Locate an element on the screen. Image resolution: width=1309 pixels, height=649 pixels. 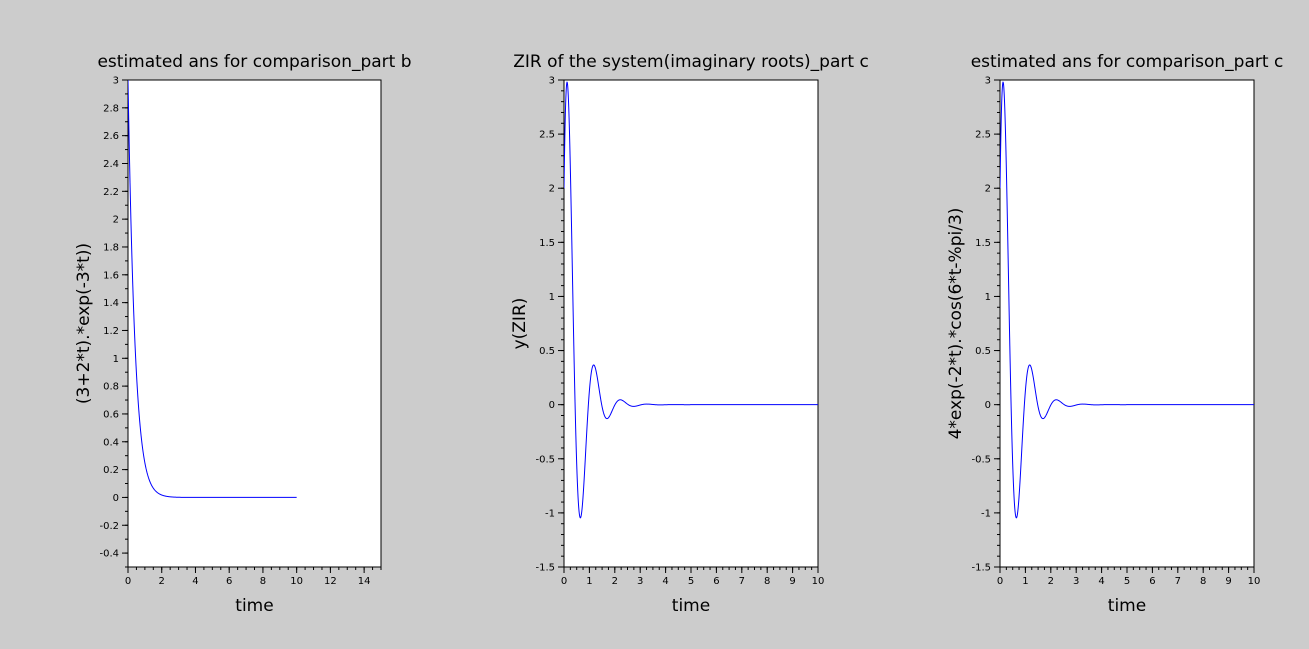
y-tick-label: 1.6 is located at coordinates (111, 275).